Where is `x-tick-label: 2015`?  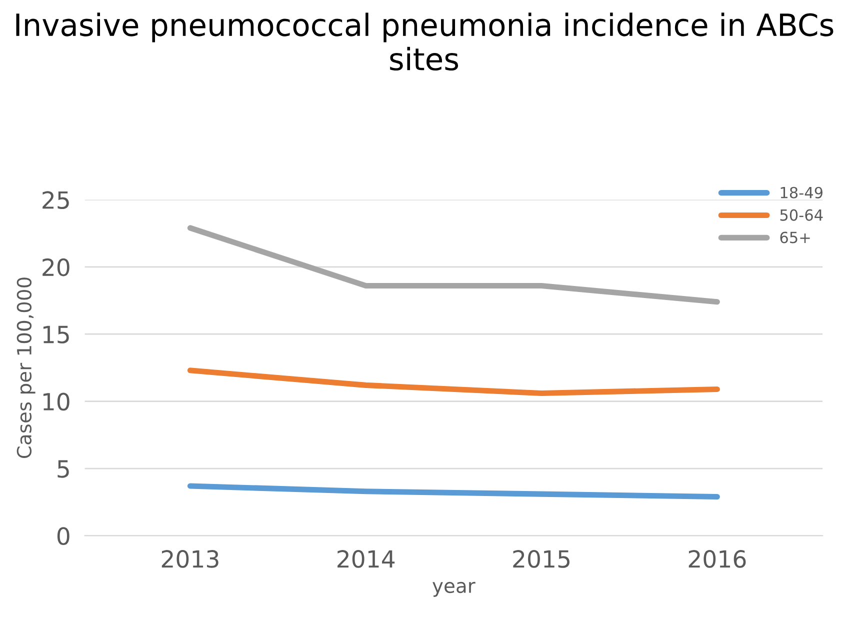 x-tick-label: 2015 is located at coordinates (541, 559).